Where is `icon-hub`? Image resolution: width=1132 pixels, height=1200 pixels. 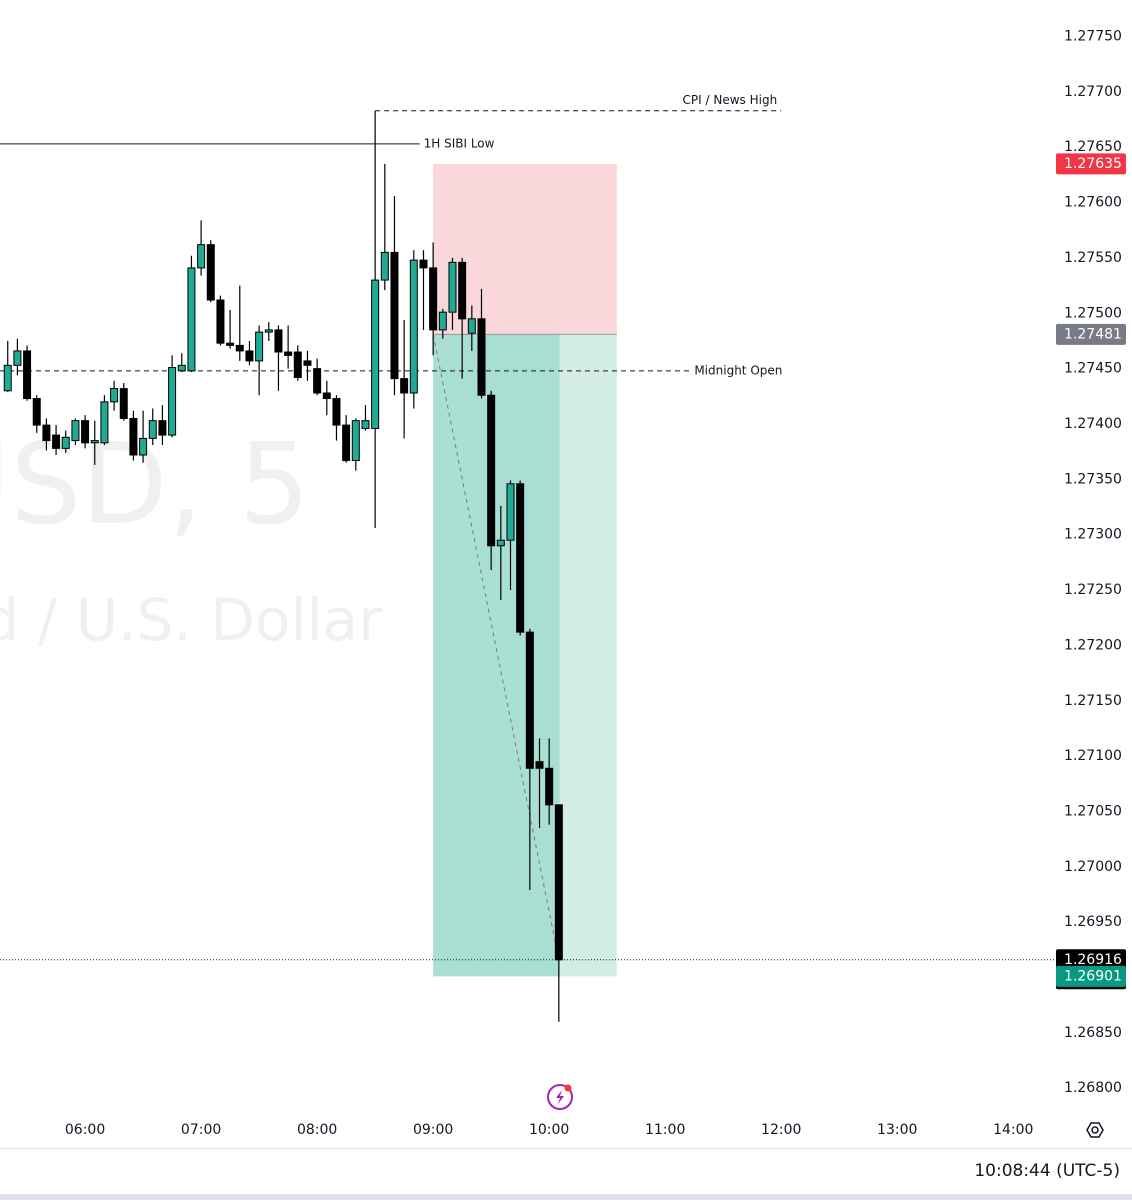
icon-hub is located at coordinates (1095, 1130).